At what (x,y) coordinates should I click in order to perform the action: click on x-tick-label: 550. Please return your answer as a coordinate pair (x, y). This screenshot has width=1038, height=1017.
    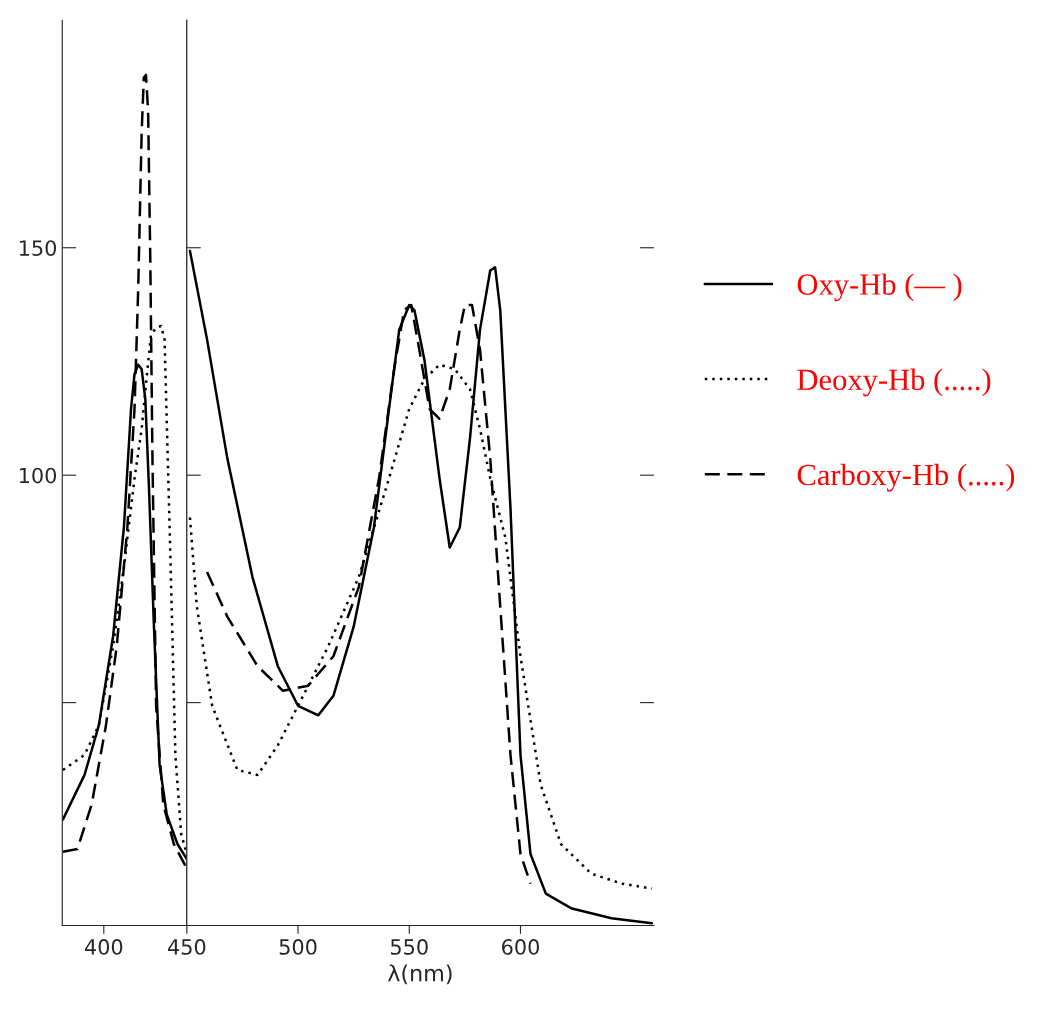
    Looking at the image, I should click on (409, 947).